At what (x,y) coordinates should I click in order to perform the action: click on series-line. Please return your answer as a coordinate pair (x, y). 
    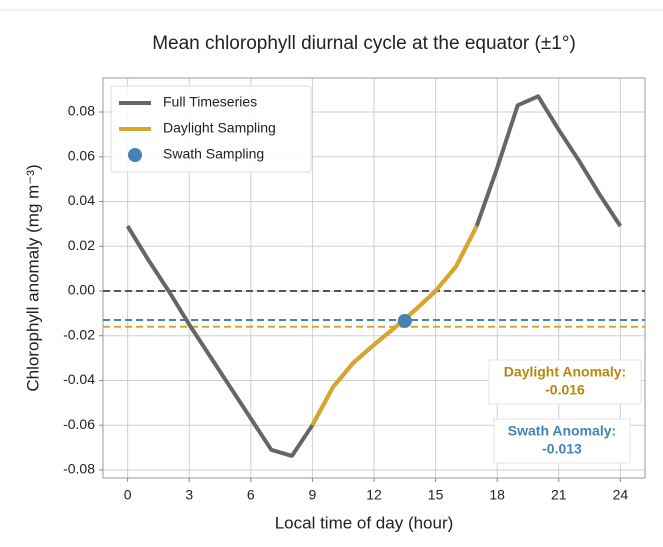
    Looking at the image, I should click on (394, 326).